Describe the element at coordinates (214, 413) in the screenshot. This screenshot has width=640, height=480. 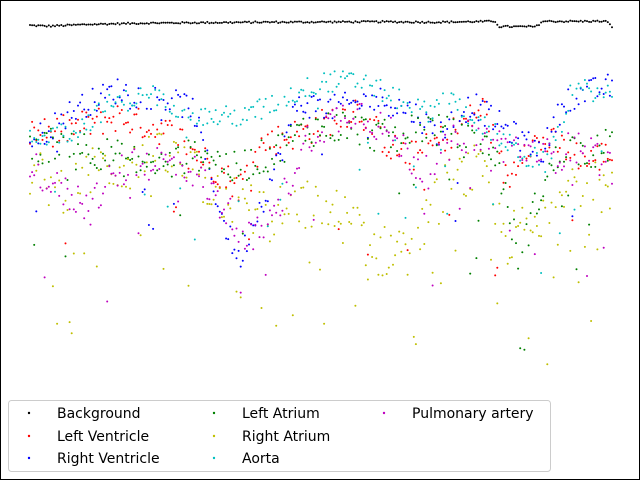
I see `legend-marker` at that location.